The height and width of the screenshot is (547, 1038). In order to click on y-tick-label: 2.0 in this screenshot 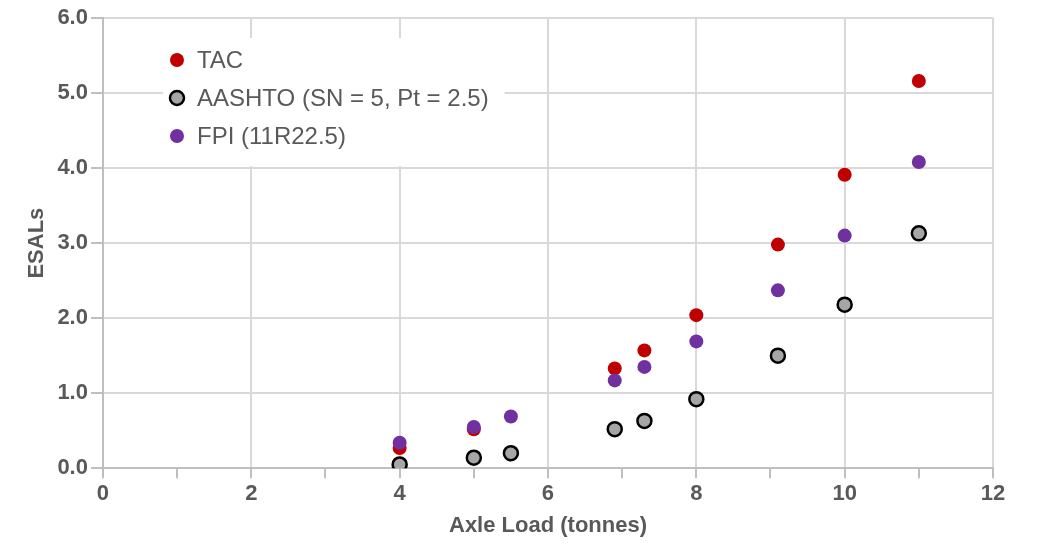, I will do `click(72, 317)`.